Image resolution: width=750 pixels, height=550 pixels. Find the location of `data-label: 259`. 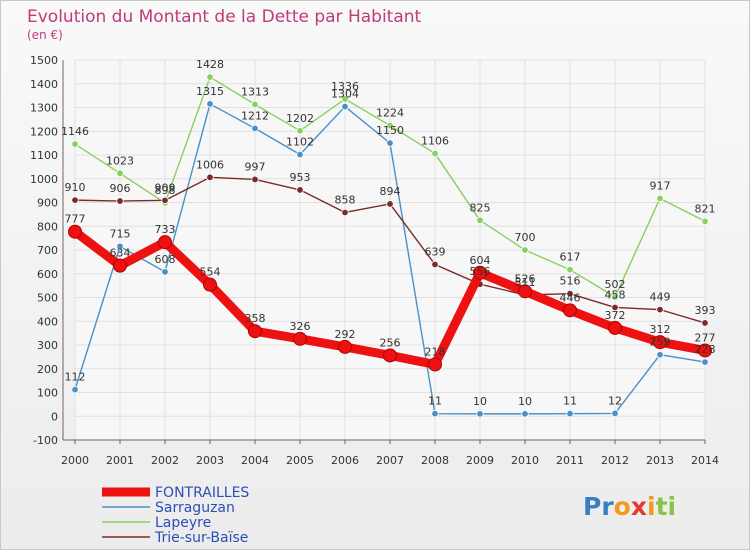

data-label: 259 is located at coordinates (660, 342).